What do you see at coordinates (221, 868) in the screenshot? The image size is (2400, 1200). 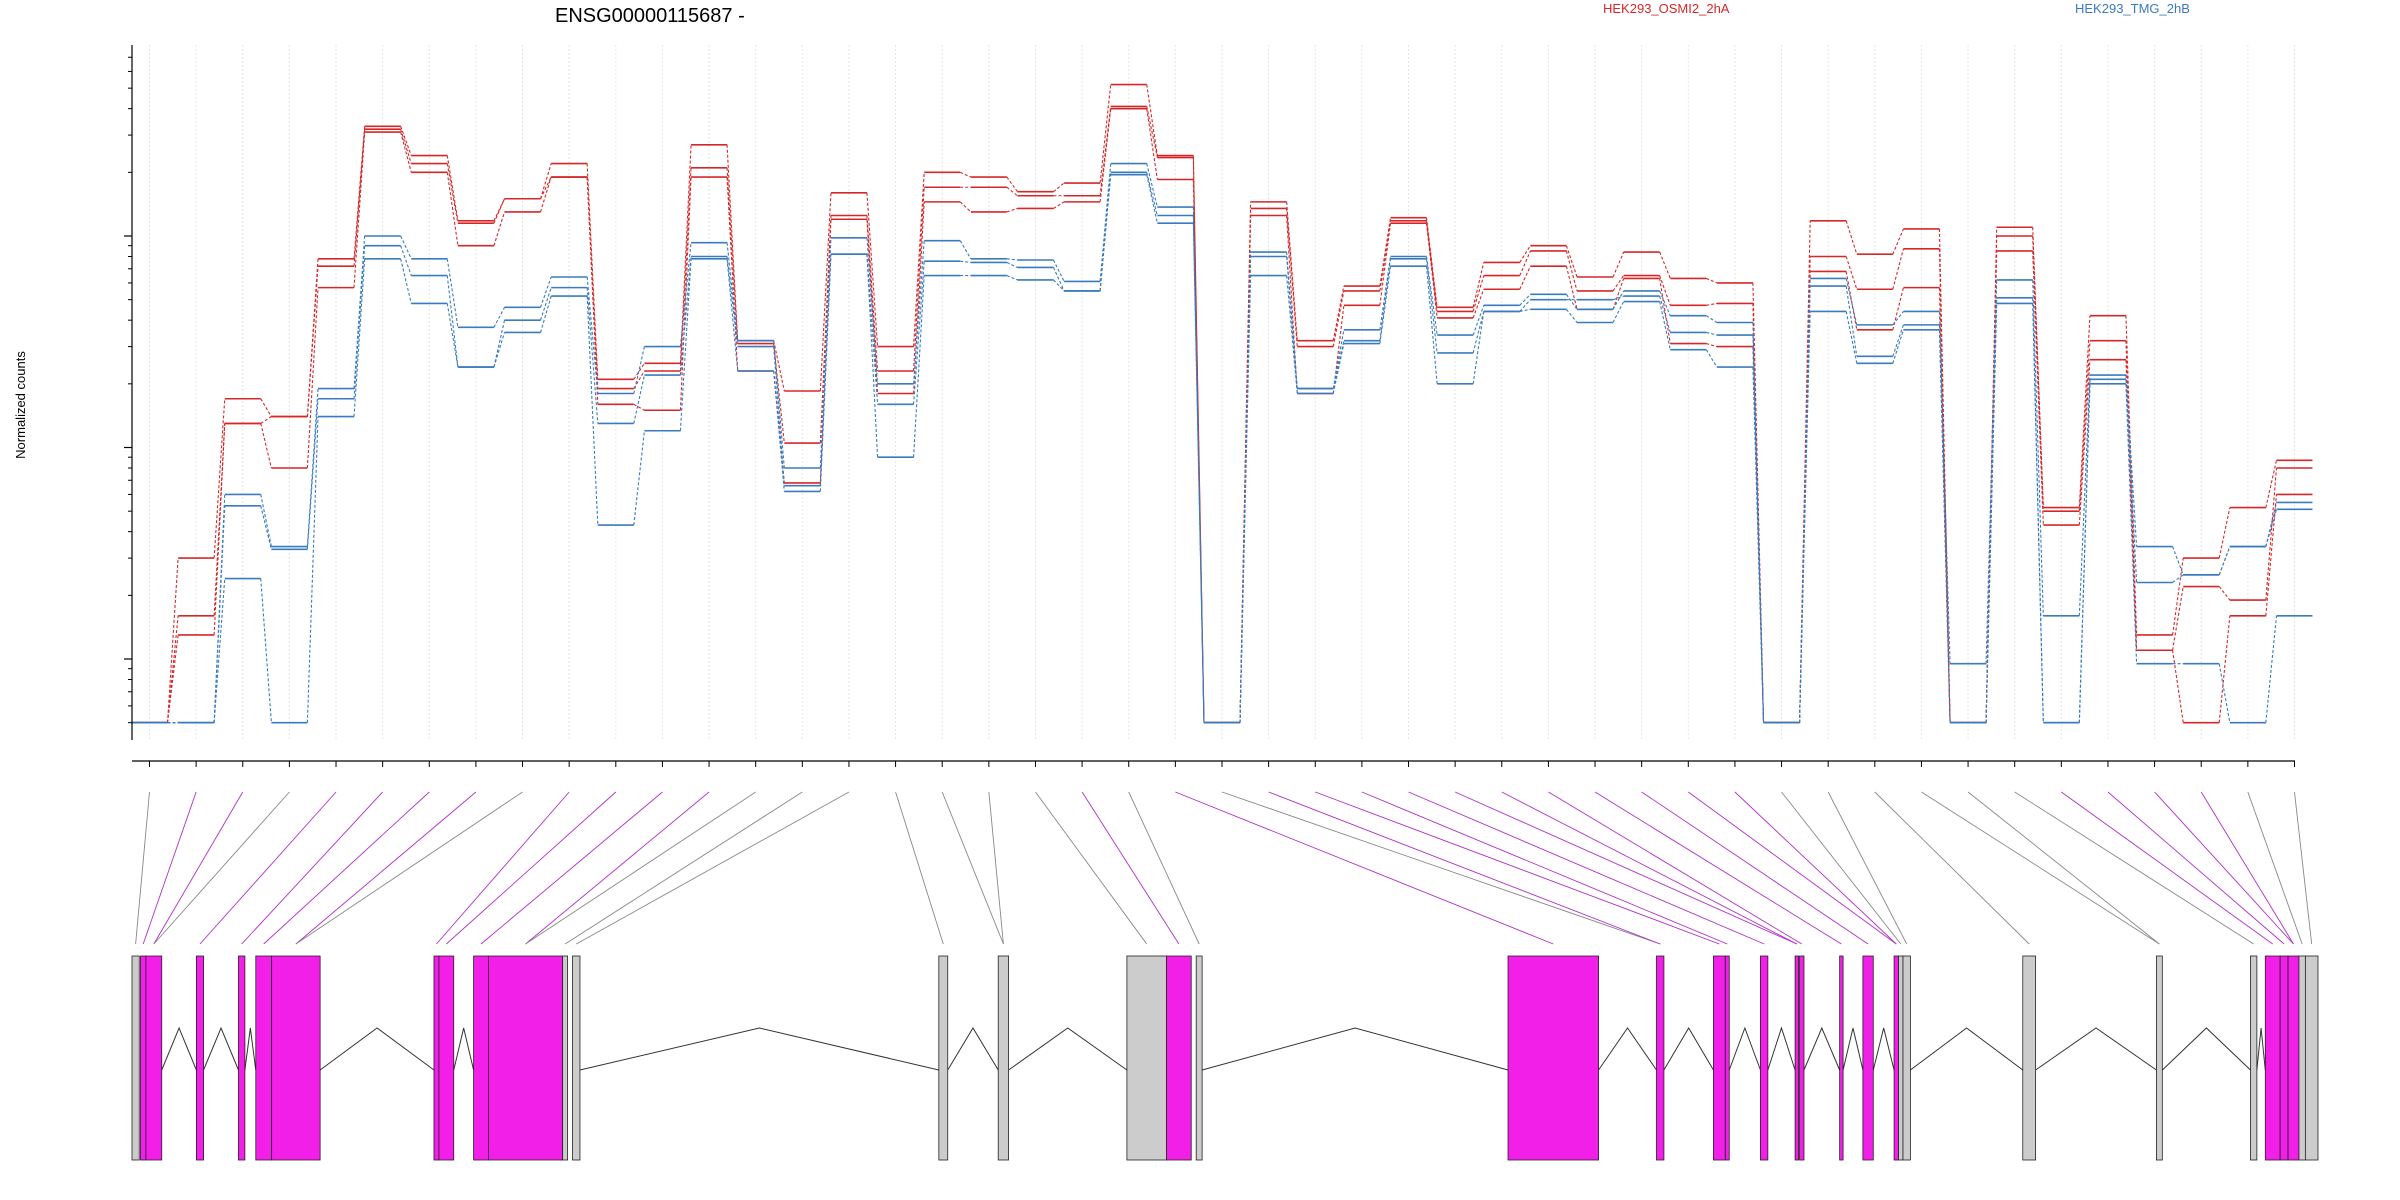 I see `connector-E004` at bounding box center [221, 868].